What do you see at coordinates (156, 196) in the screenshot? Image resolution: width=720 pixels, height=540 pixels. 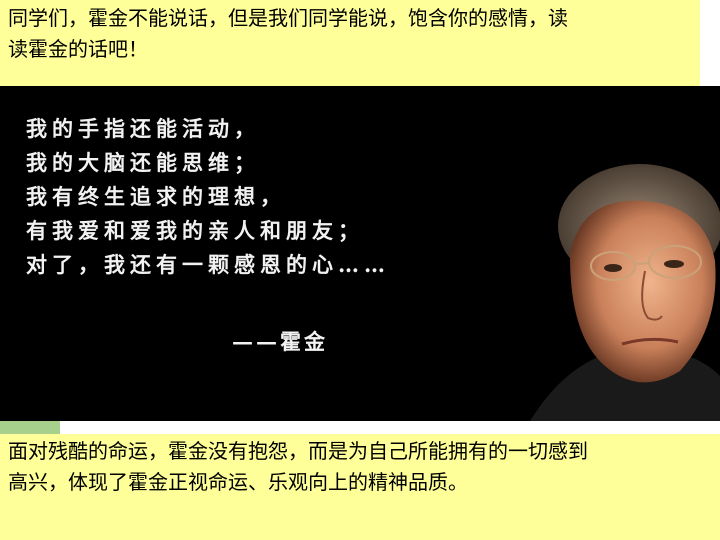 I see `quote-line-3: 我有终生追求的理想，` at bounding box center [156, 196].